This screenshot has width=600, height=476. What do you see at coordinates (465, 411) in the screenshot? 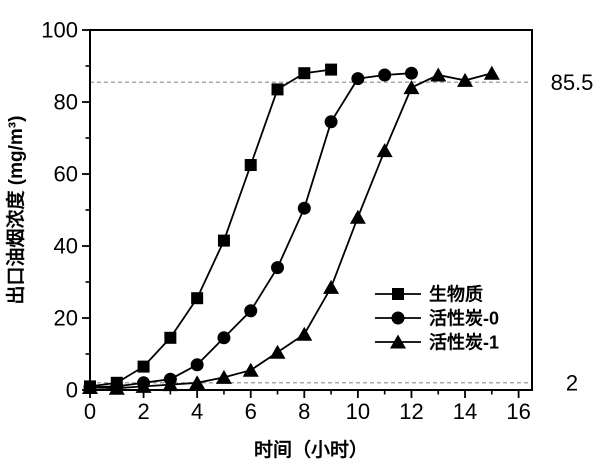
I see `x-tick-label: 14` at bounding box center [465, 411].